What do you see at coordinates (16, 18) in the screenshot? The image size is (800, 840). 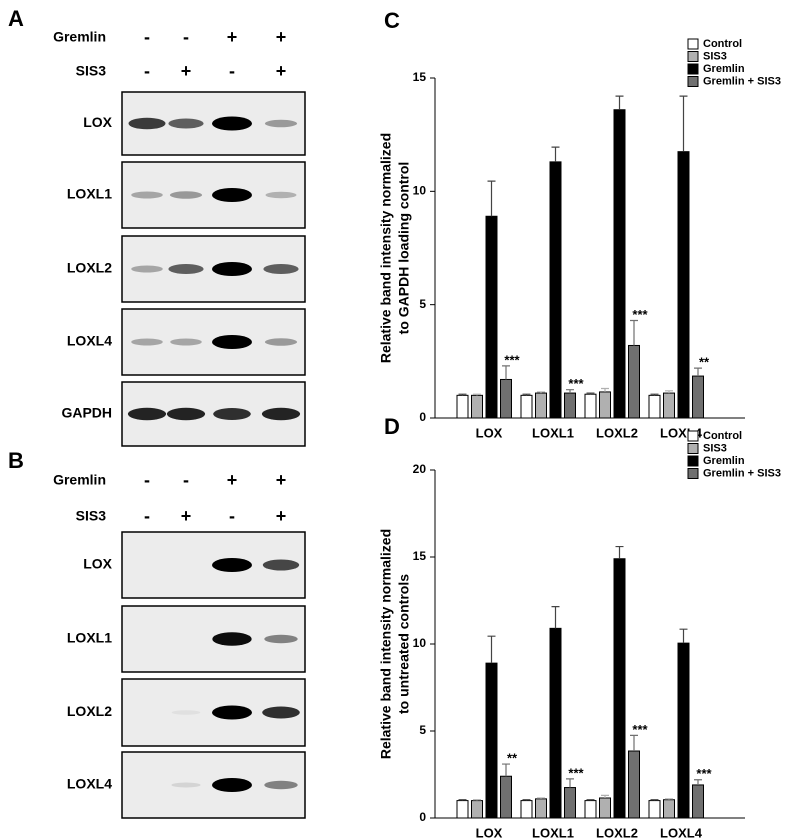 I see `panel-letter: A` at bounding box center [16, 18].